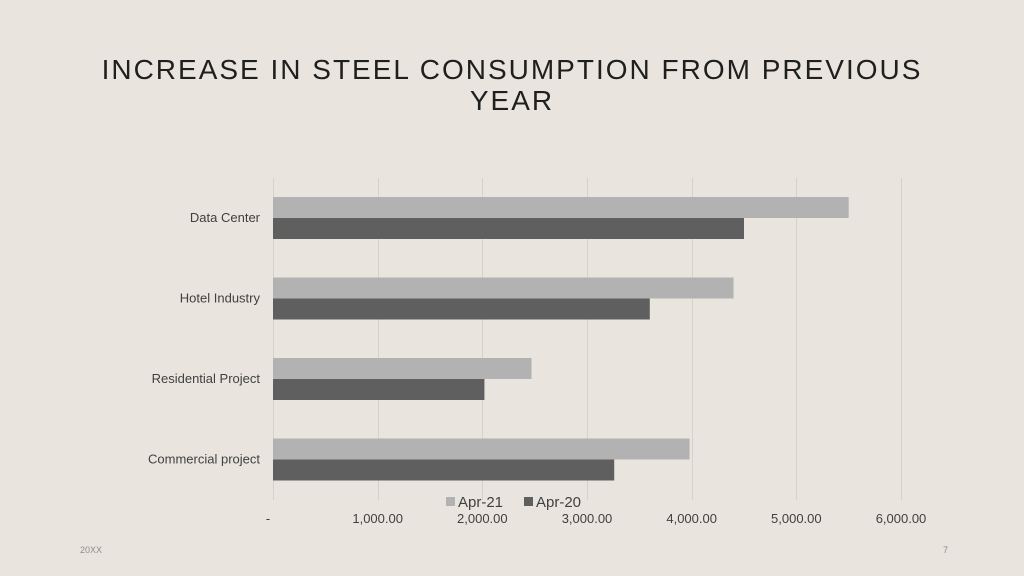 The image size is (1024, 576). Describe the element at coordinates (377, 518) in the screenshot. I see `x-tick-label: 1,000.00` at that location.